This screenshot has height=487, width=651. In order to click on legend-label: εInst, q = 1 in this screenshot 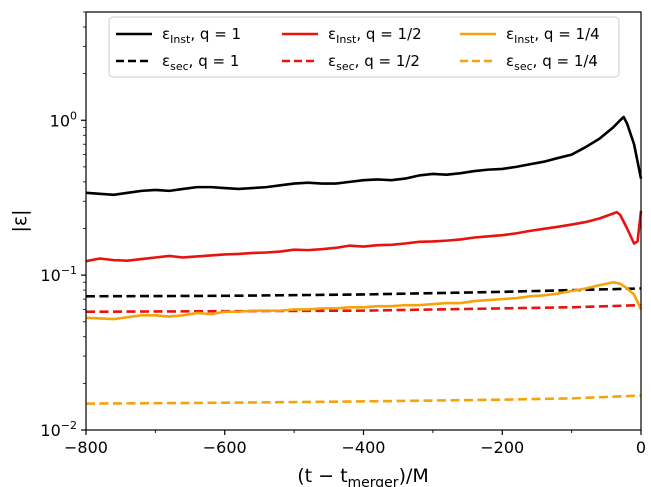, I will do `click(201, 35)`.